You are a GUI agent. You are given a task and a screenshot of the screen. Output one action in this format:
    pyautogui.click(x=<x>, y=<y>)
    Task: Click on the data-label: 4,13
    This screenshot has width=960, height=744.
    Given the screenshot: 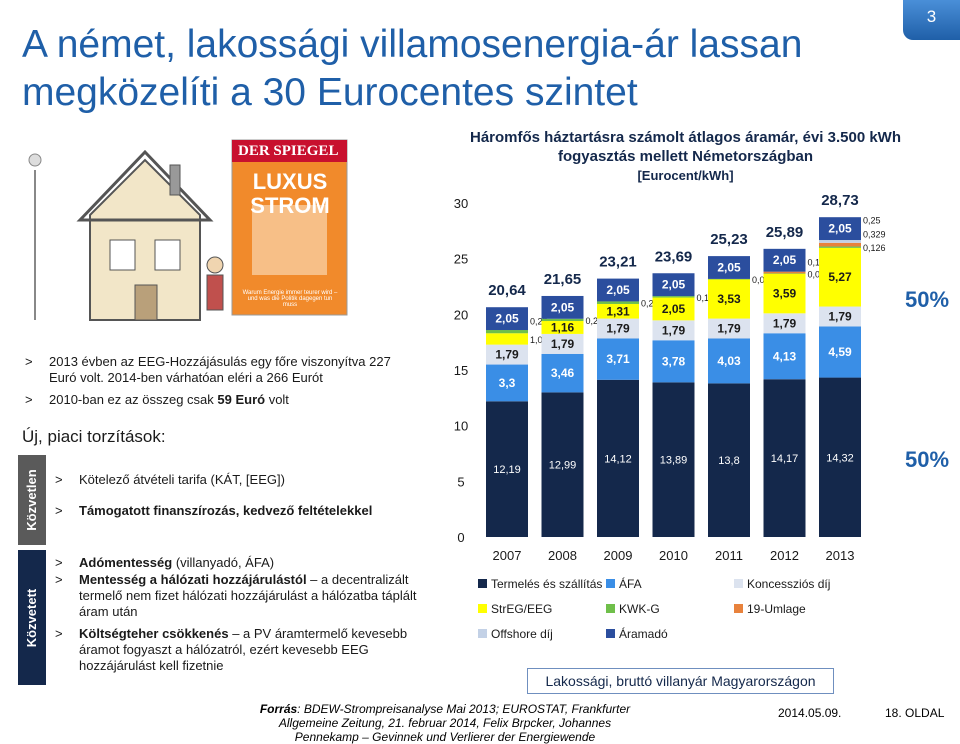 What is the action you would take?
    pyautogui.click(x=785, y=356)
    